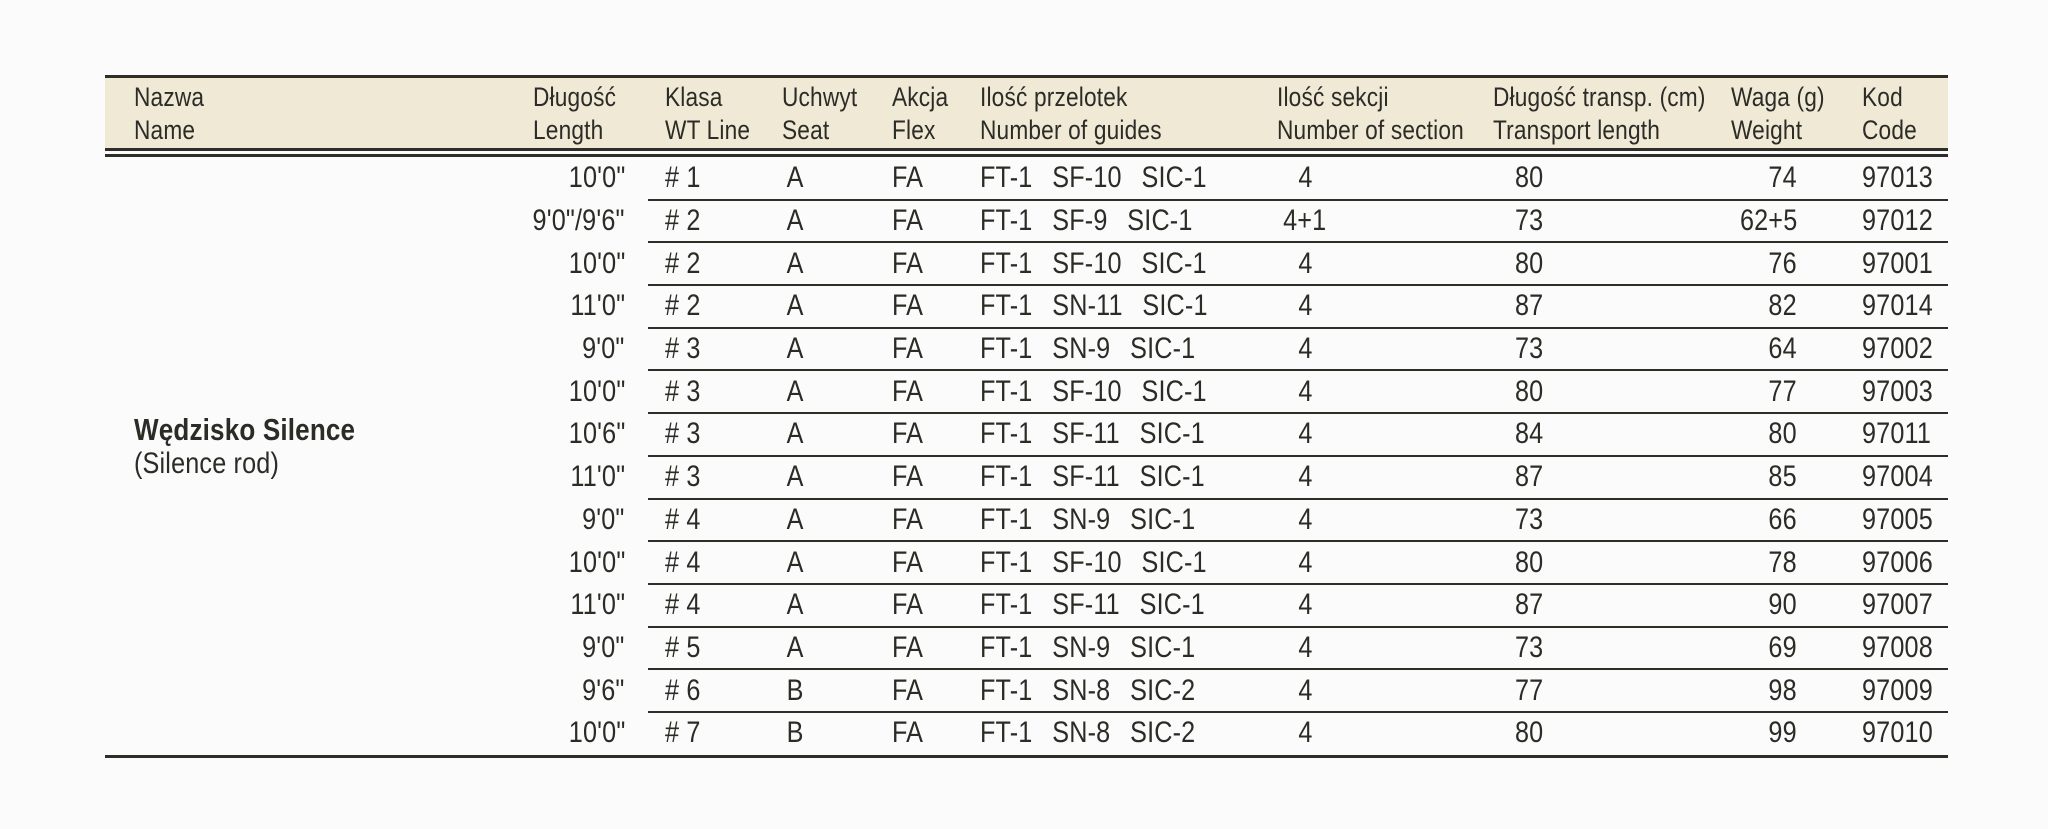 Image resolution: width=2048 pixels, height=829 pixels. What do you see at coordinates (603, 690) in the screenshot?
I see `cell-length: 9'6"` at bounding box center [603, 690].